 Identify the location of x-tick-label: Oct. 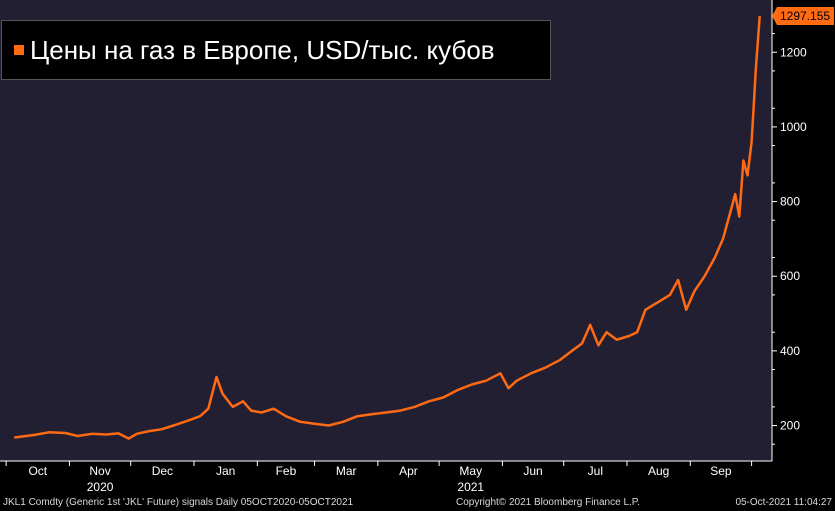
(37, 471).